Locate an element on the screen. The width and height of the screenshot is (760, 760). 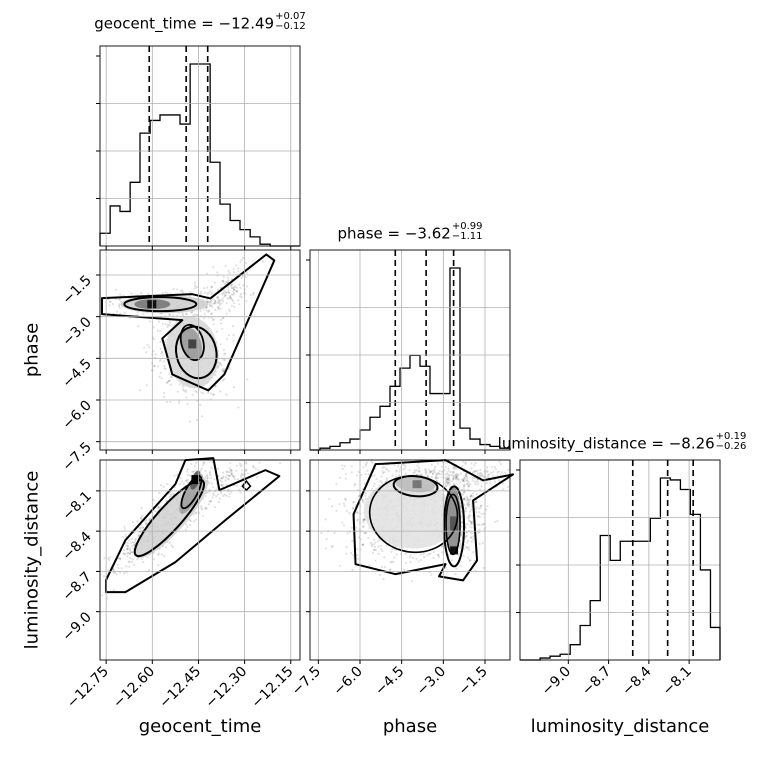
tick-label: −8.1 is located at coordinates (677, 681).